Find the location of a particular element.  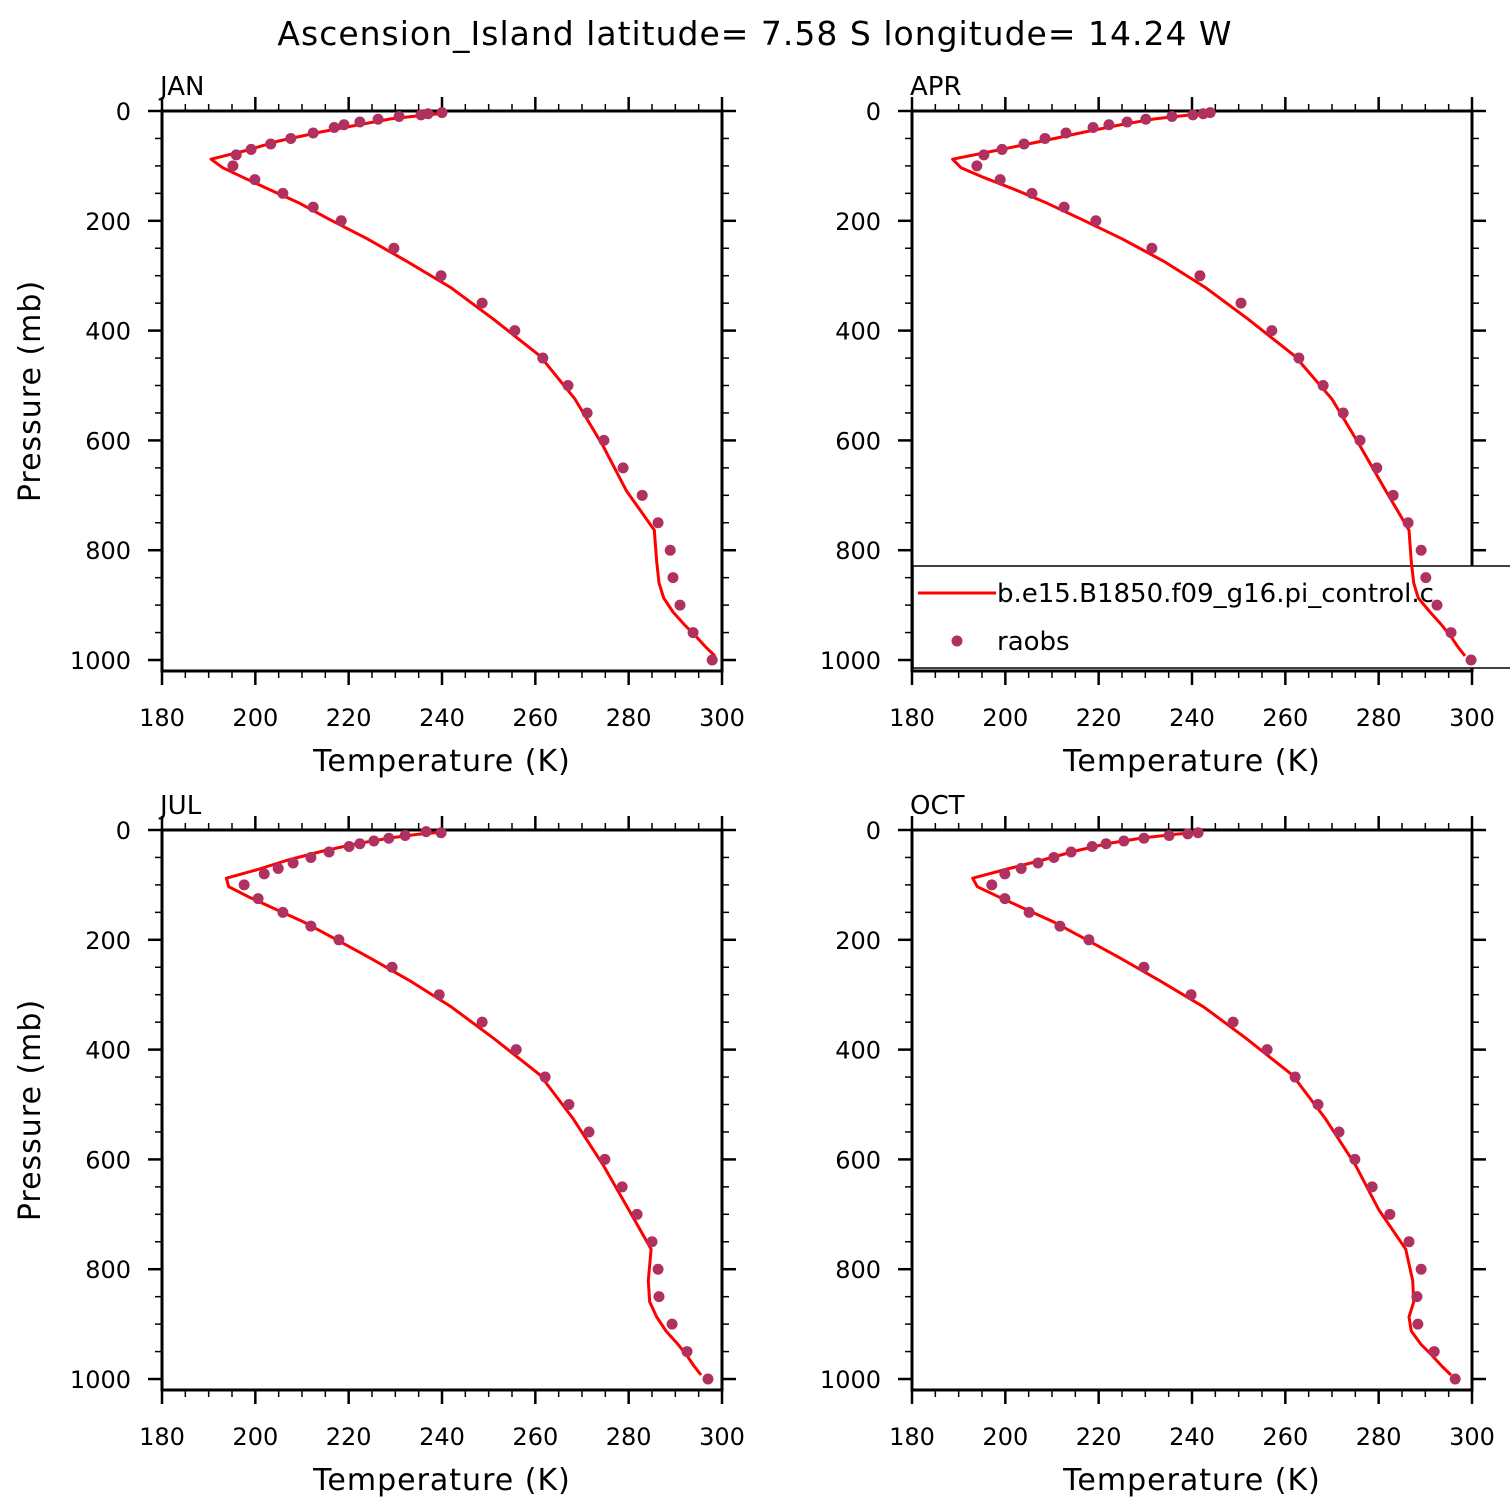

y-axis-title: Pressure (mb) is located at coordinates (30, 1110).